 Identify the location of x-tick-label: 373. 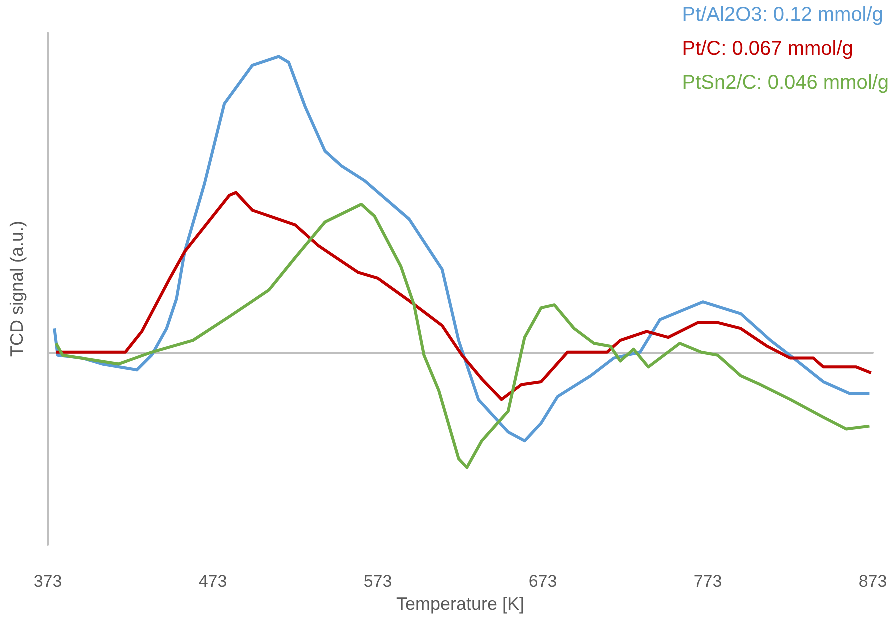
(48, 581).